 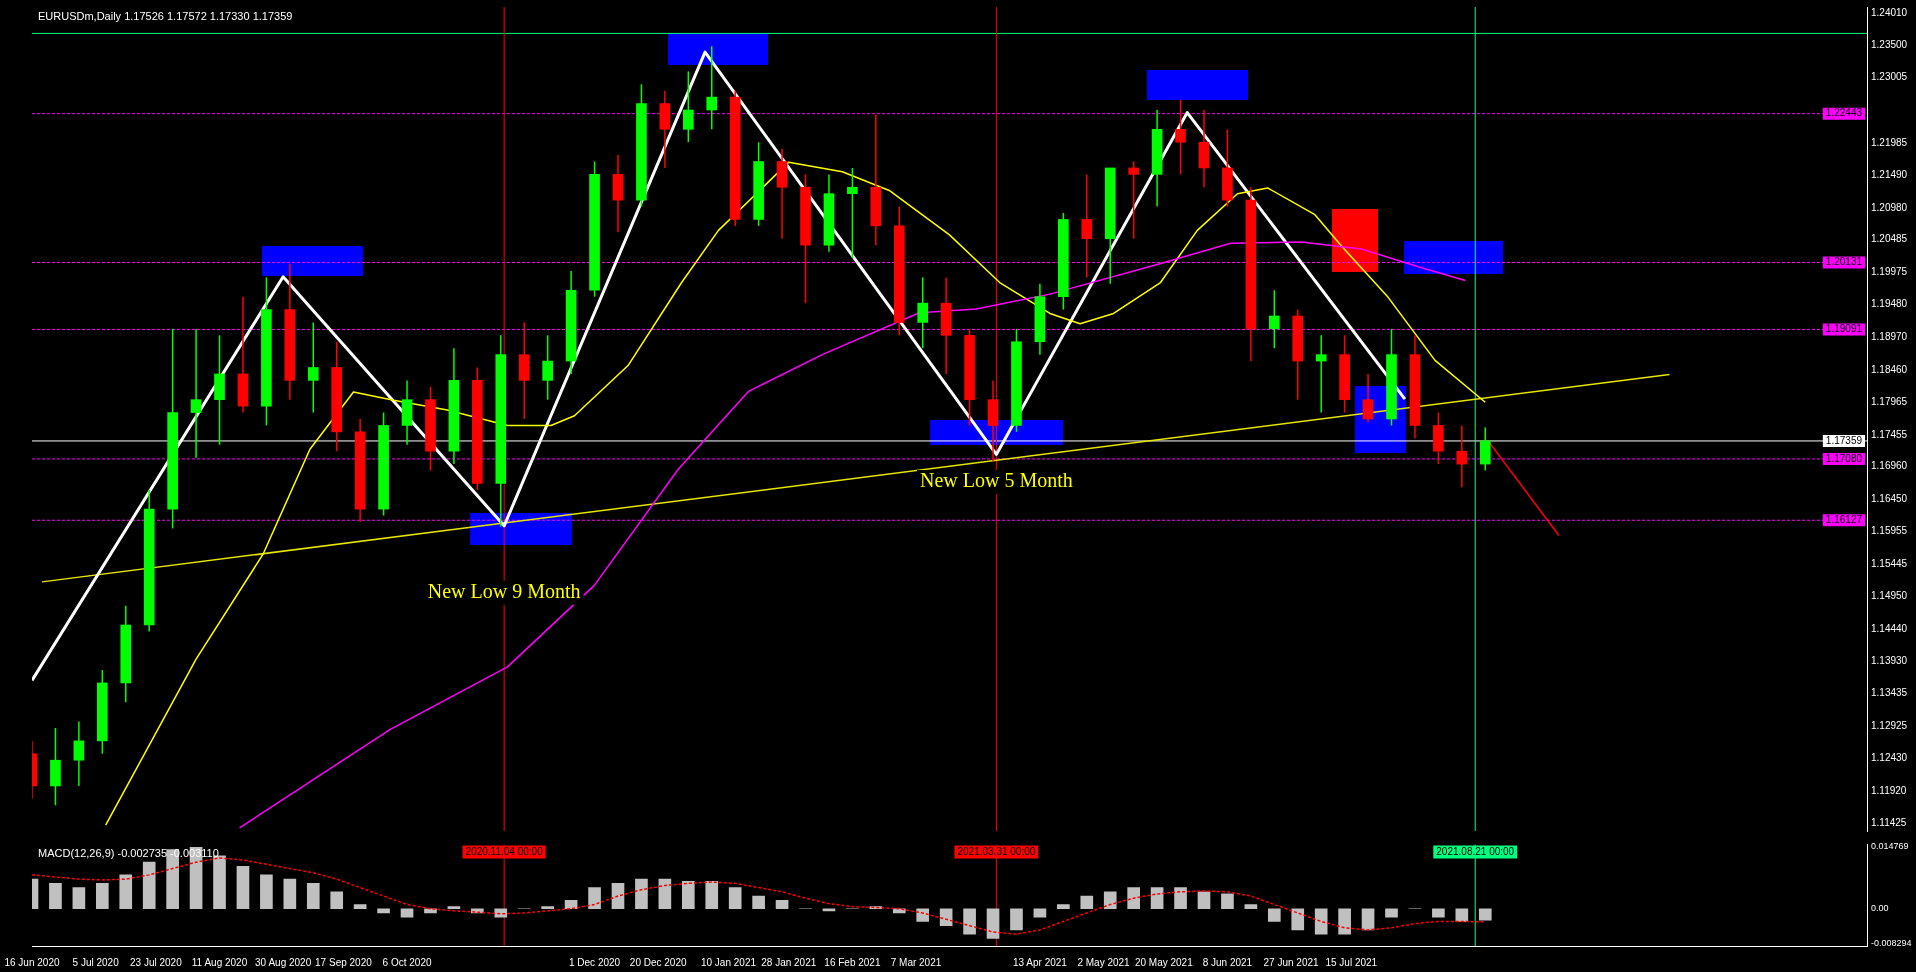 What do you see at coordinates (1844, 458) in the screenshot?
I see `ref-line-label: 1.17080` at bounding box center [1844, 458].